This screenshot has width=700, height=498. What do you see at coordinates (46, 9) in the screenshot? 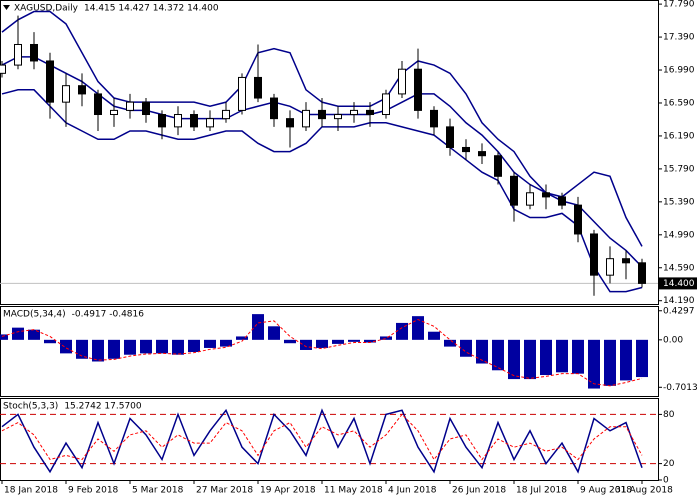
I see `panel-title: XAGUSD,Daily` at bounding box center [46, 9].